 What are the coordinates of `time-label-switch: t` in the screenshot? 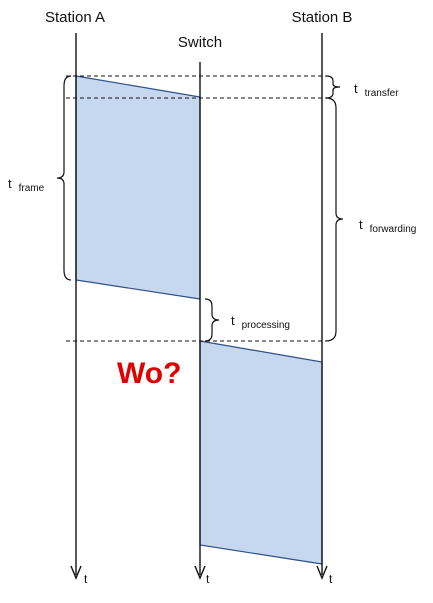 It's located at (208, 579).